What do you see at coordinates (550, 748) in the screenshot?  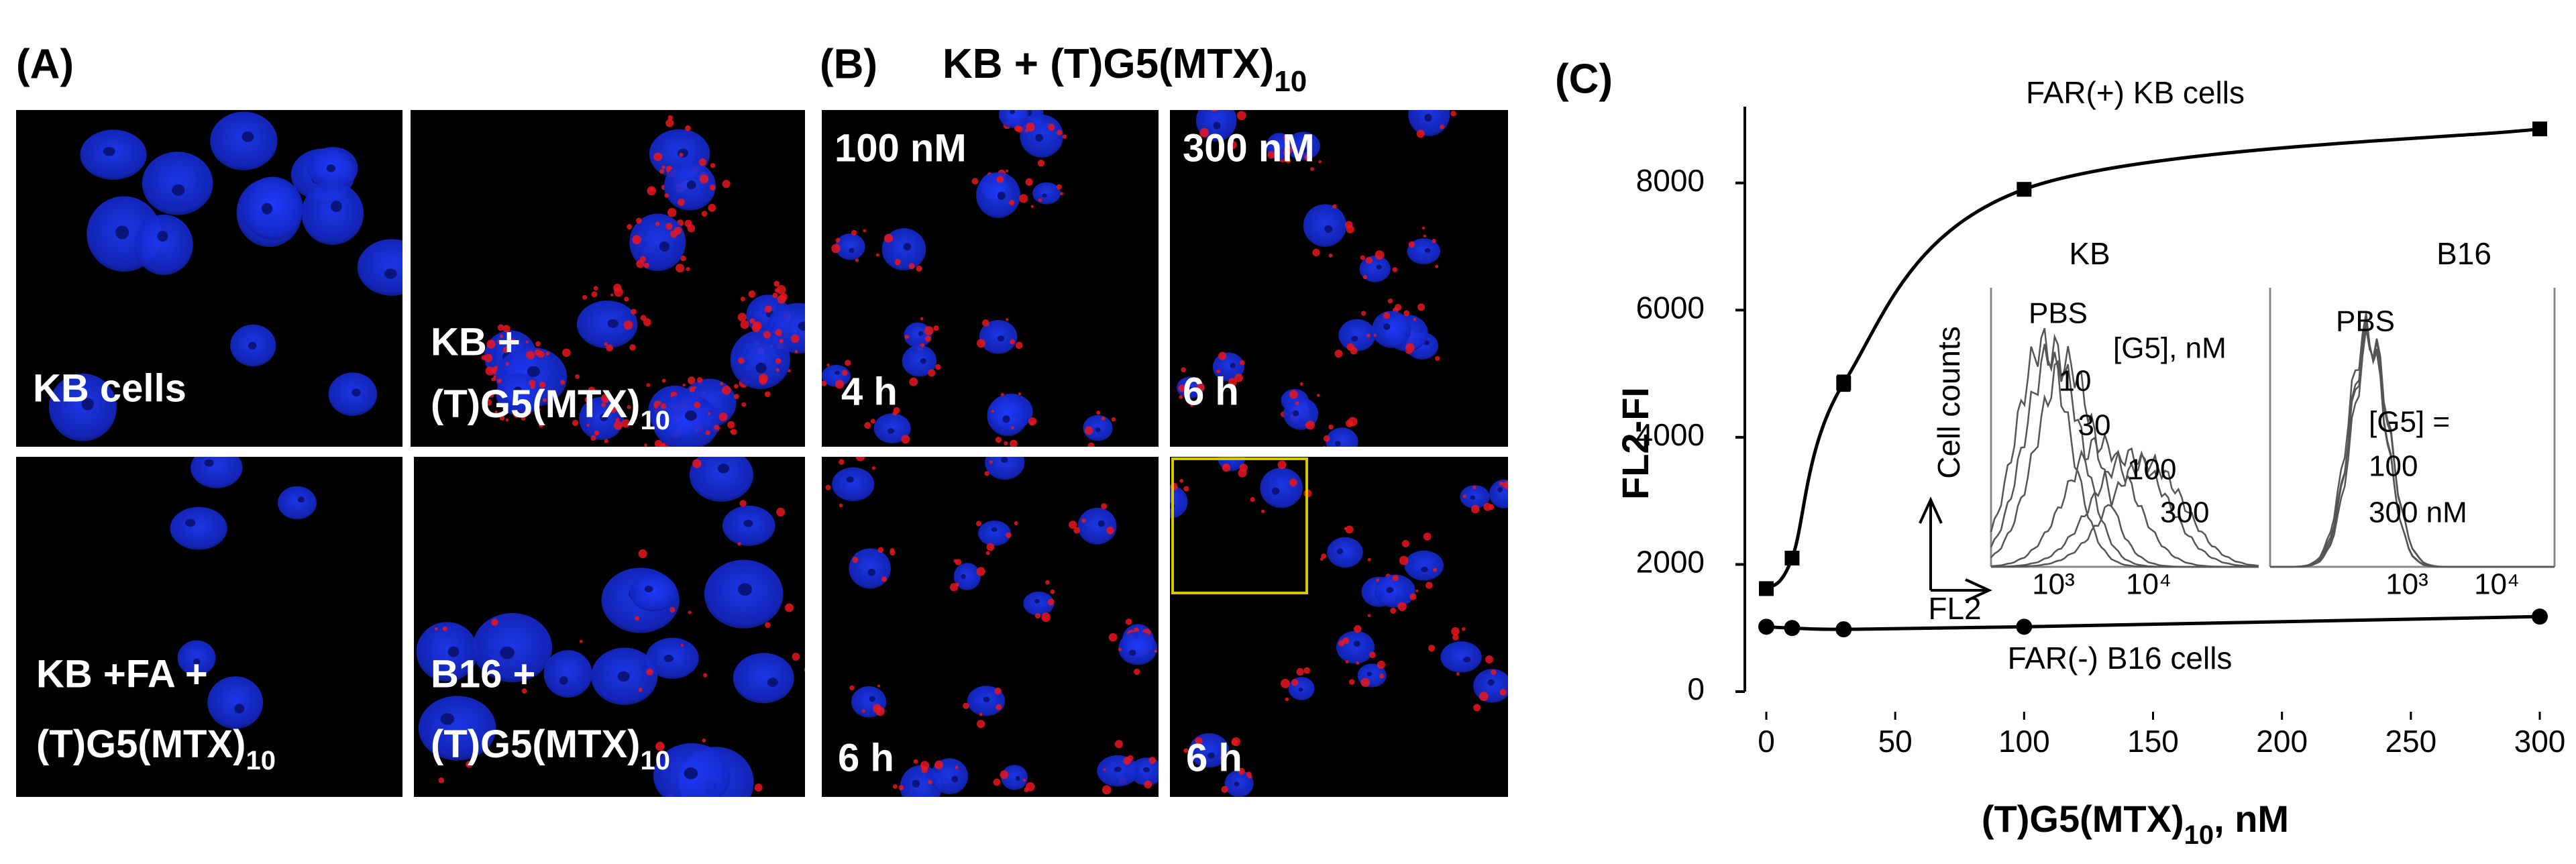 I see `image-caption: (T)G5(MTX)10` at bounding box center [550, 748].